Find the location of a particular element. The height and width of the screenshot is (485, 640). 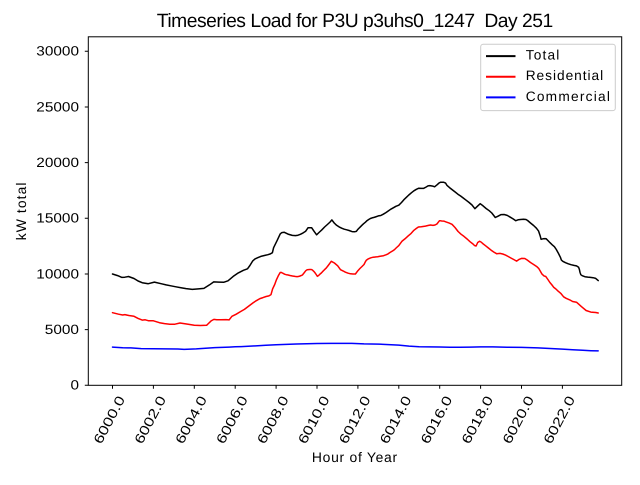

svg-text: Hour of Year is located at coordinates (355, 457).